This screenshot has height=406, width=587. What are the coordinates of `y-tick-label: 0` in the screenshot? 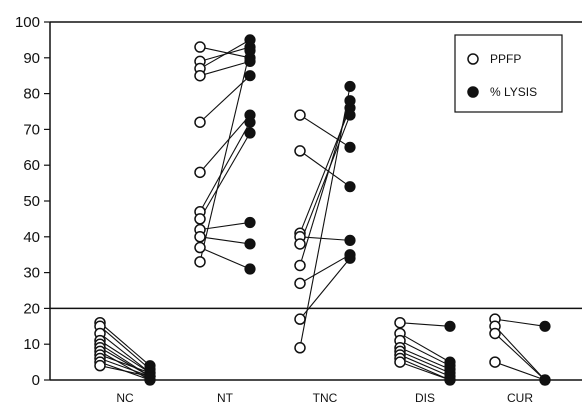 It's located at (36, 380).